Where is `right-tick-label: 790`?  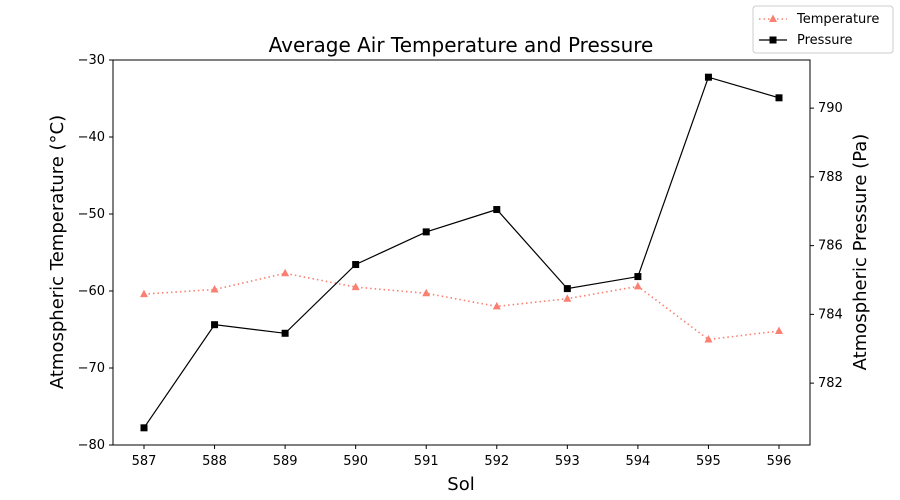 right-tick-label: 790 is located at coordinates (830, 108).